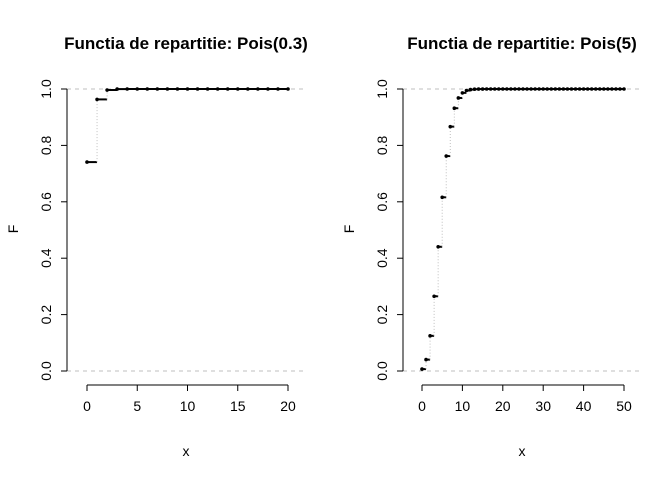 The image size is (672, 480). I want to click on x-tick-label: 5, so click(137, 406).